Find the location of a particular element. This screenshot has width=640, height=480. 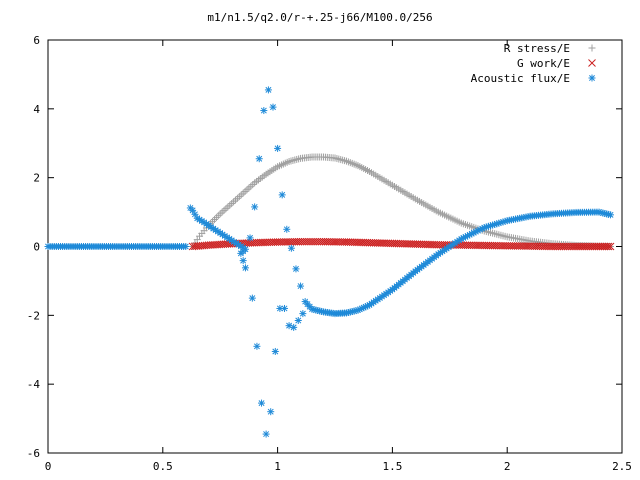

y-tick-label: -2 is located at coordinates (33, 315).